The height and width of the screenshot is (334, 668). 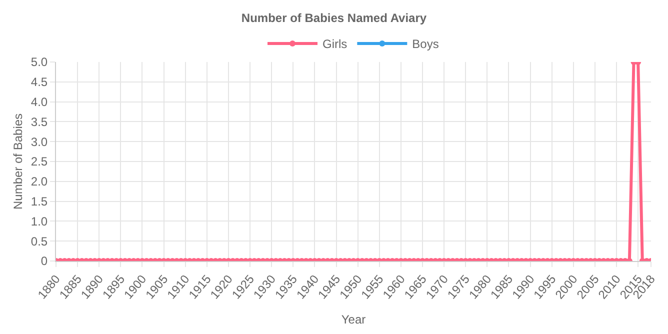 What do you see at coordinates (334, 17) in the screenshot?
I see `chart-title: Number of Babies Named Aviary` at bounding box center [334, 17].